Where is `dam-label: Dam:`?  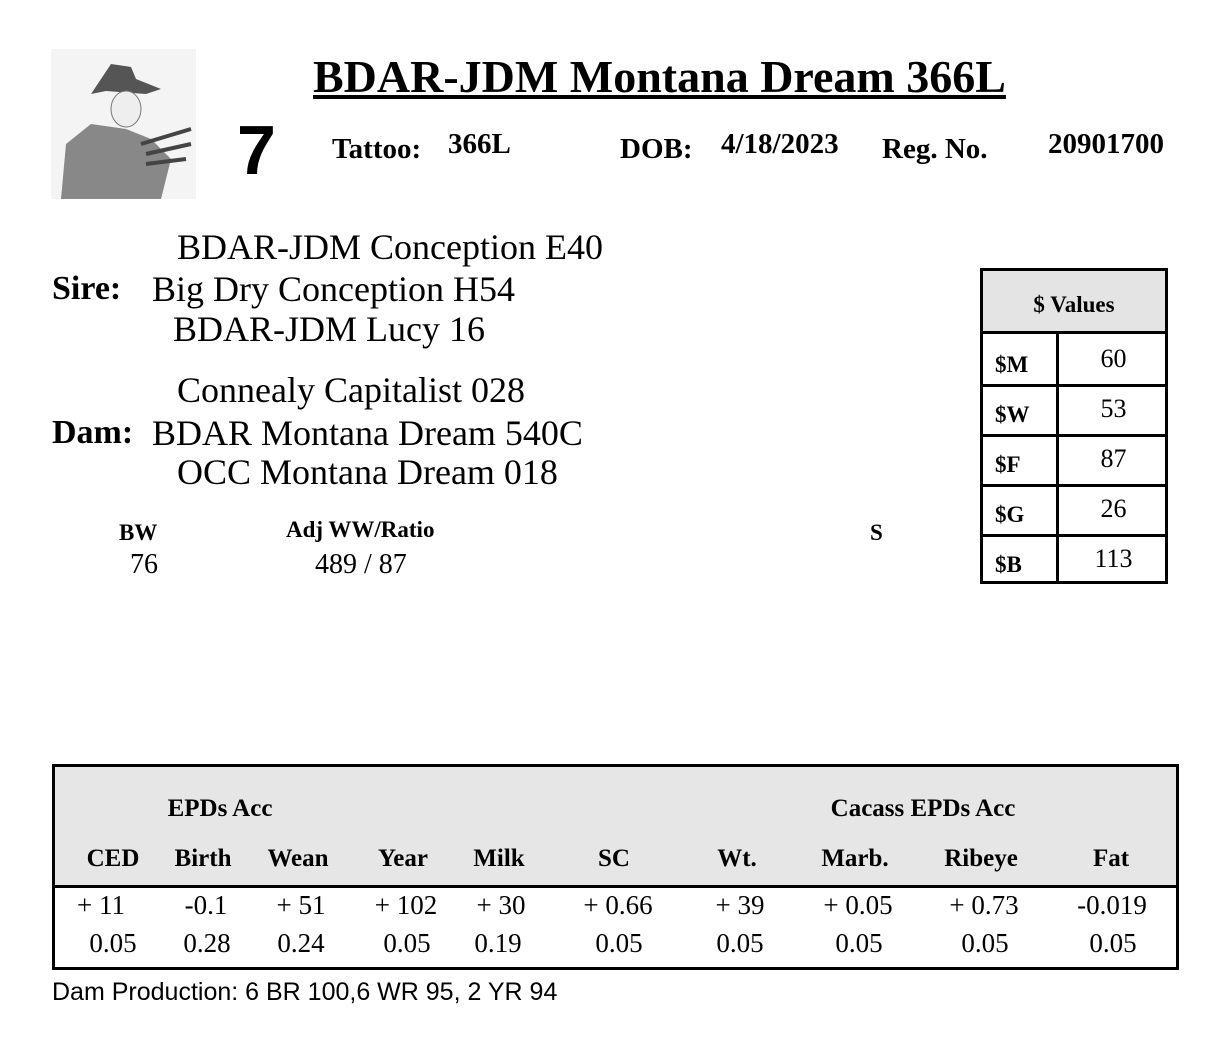 dam-label: Dam: is located at coordinates (93, 432).